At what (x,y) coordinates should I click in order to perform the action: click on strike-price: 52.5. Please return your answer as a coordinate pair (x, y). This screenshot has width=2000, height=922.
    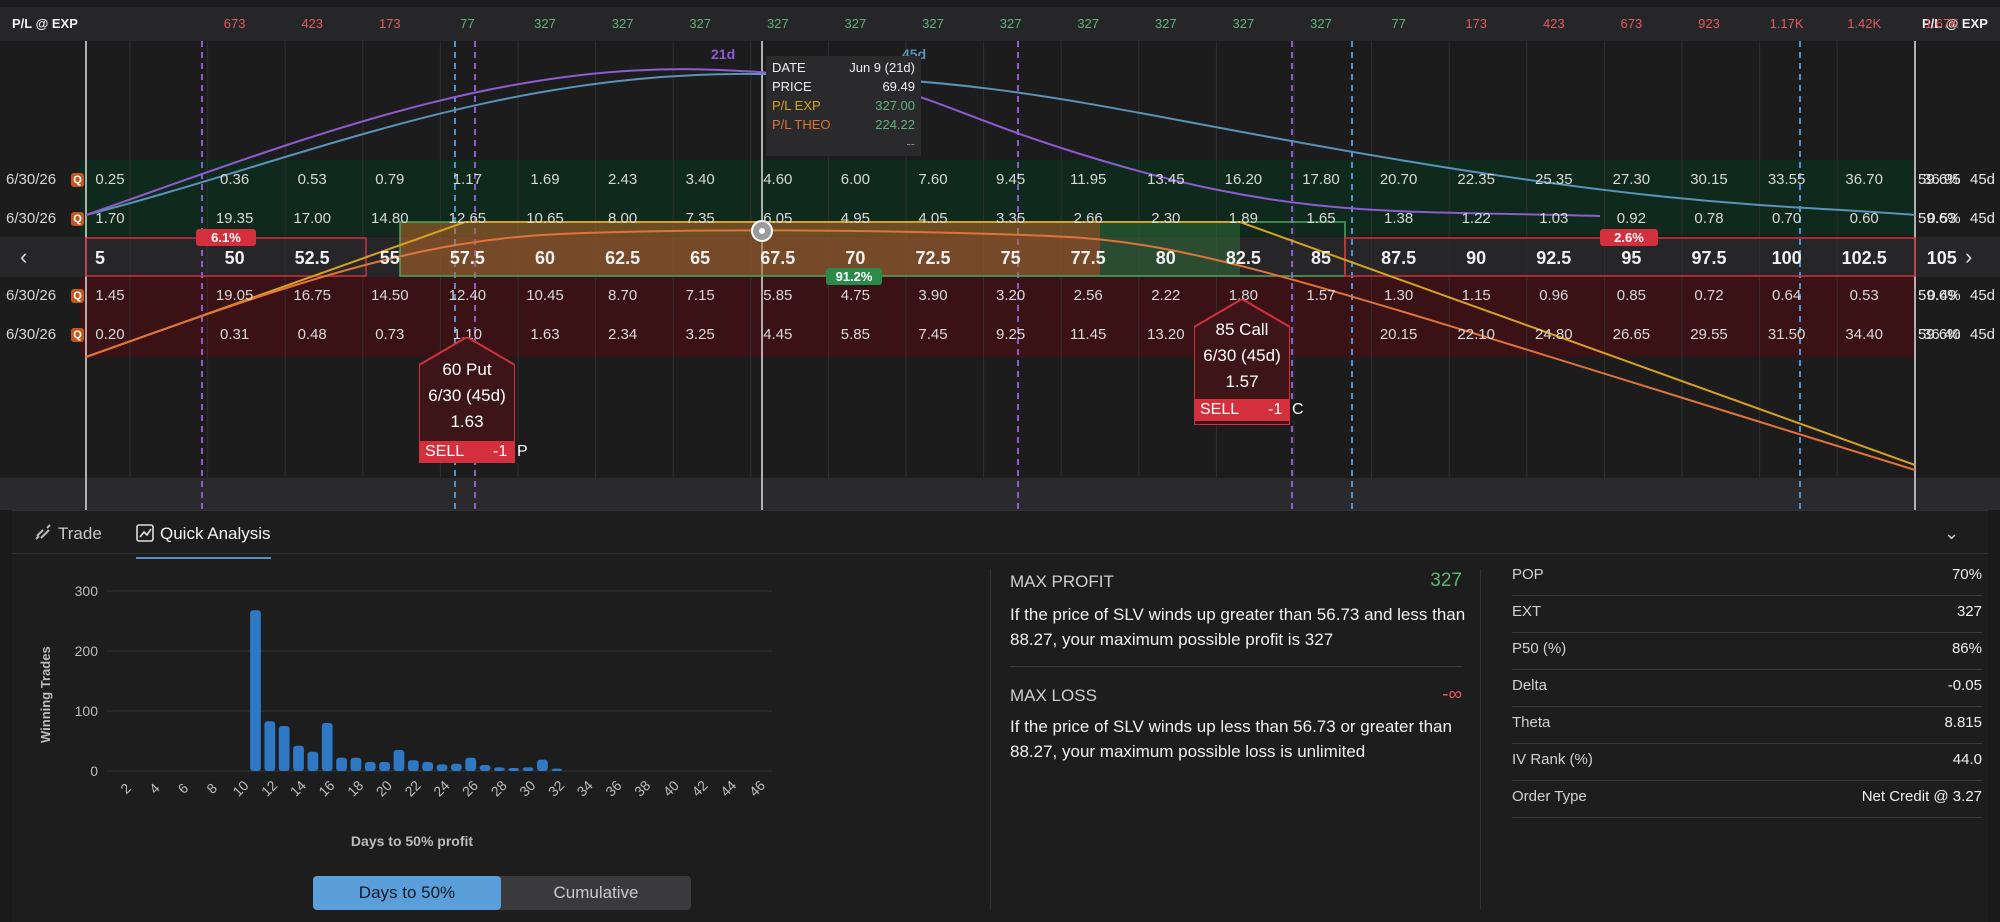
    Looking at the image, I should click on (312, 258).